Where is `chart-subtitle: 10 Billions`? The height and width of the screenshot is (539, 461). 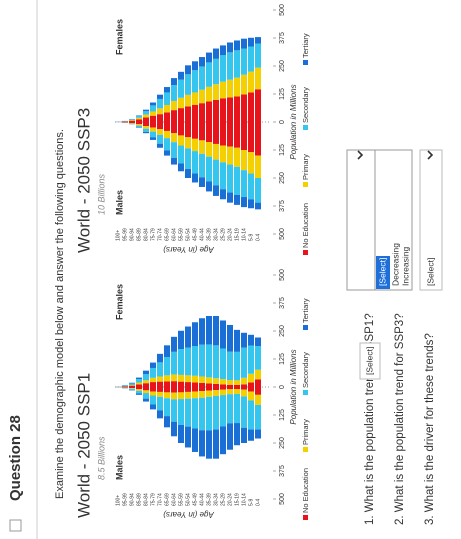 chart-subtitle: 10 Billions is located at coordinates (101, 194).